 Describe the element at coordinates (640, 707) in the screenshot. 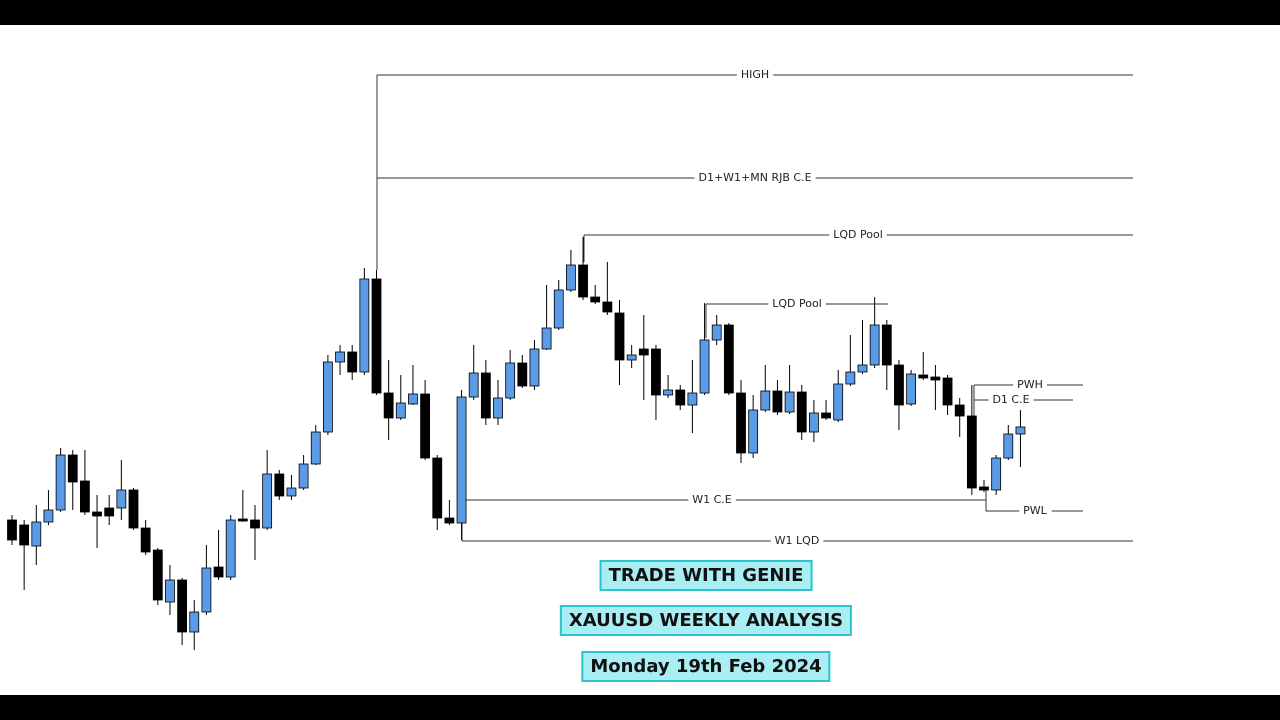

I see `bottom-bar` at that location.